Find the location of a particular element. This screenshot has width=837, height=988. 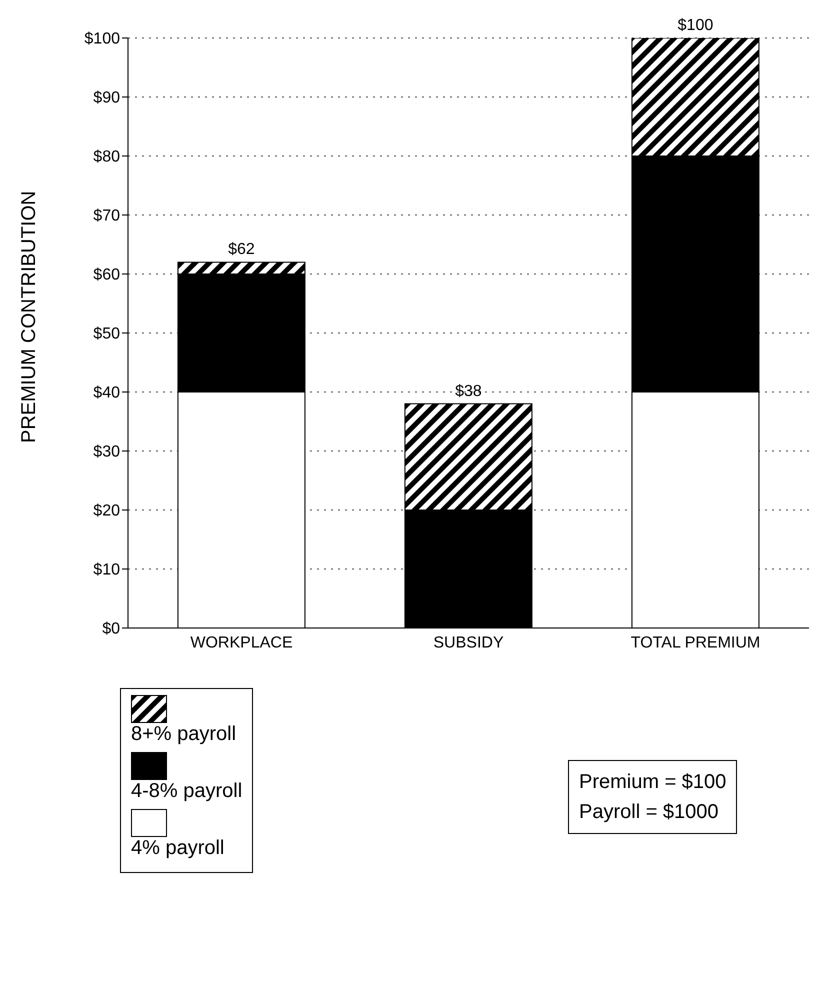

y-tick-label: $80 is located at coordinates (106, 157).